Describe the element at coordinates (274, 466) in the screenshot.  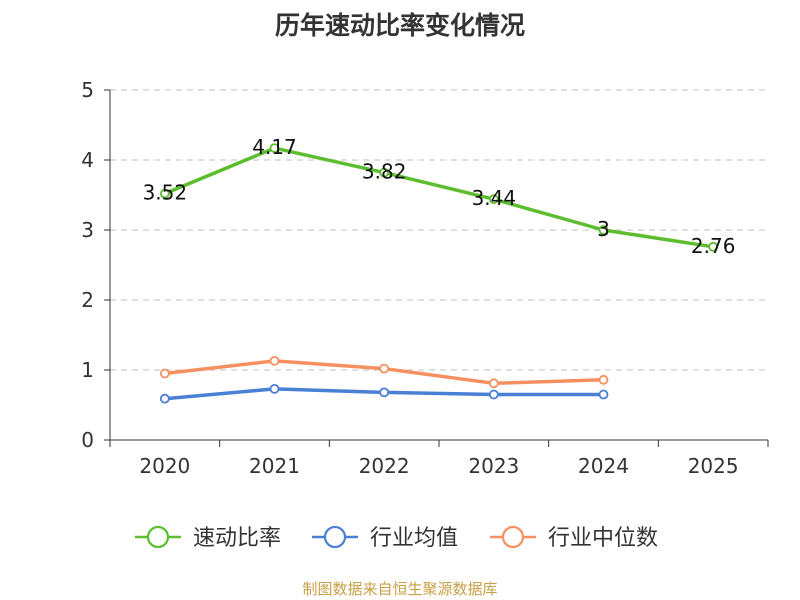
I see `x-tick-label: 2021` at that location.